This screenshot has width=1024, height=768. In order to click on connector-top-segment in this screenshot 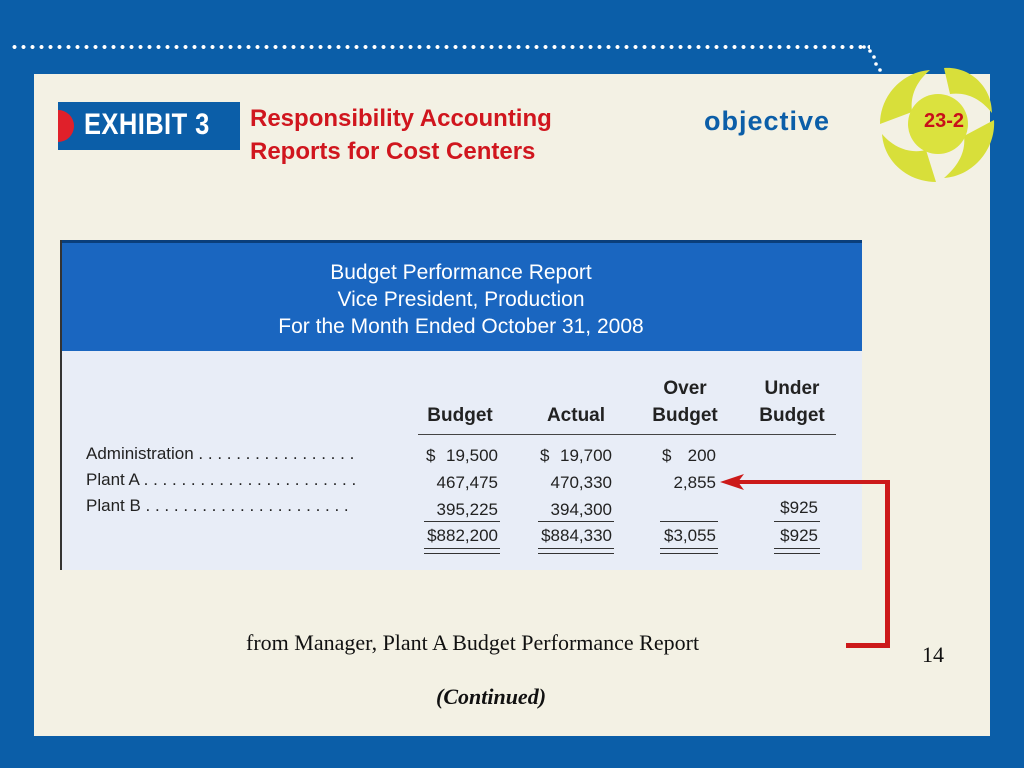, I will do `click(814, 482)`.